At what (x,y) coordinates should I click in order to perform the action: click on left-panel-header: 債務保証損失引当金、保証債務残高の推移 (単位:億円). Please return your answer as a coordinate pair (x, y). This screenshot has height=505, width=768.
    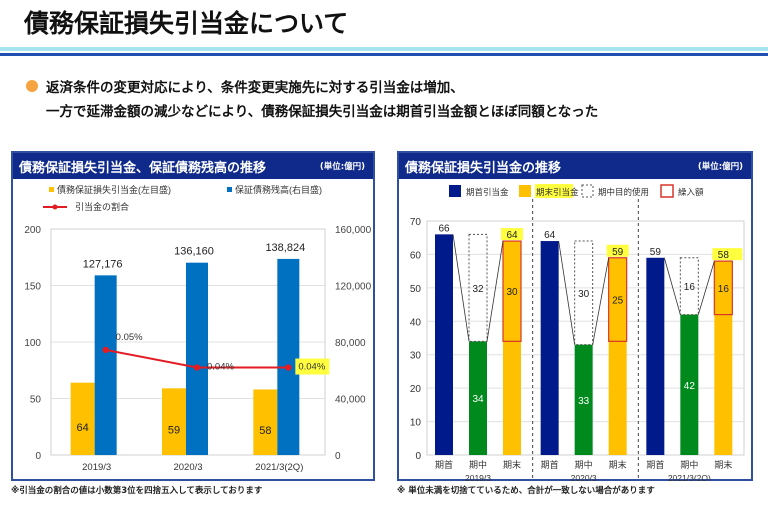
    Looking at the image, I should click on (193, 166).